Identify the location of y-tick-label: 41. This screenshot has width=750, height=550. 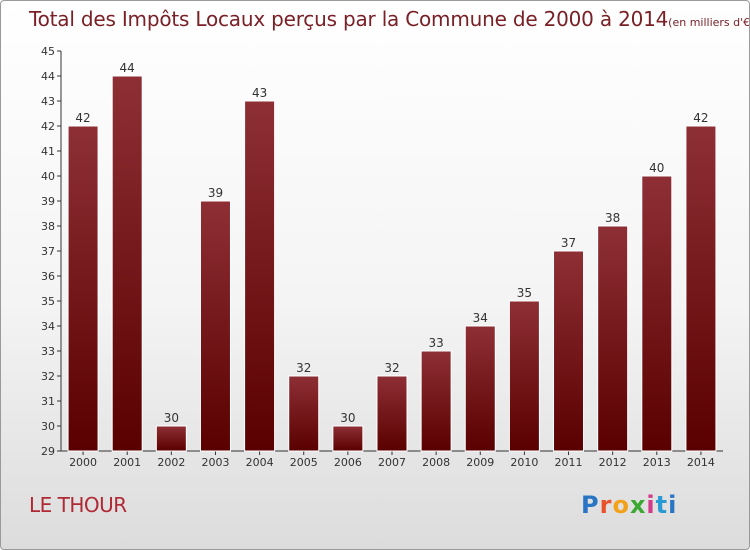
(48, 151).